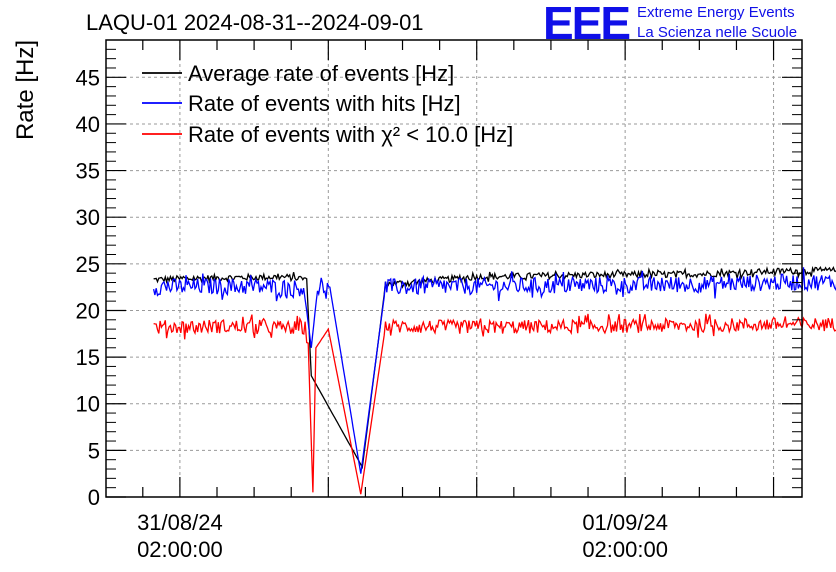  I want to click on y-tick-label: 0, so click(94, 497).